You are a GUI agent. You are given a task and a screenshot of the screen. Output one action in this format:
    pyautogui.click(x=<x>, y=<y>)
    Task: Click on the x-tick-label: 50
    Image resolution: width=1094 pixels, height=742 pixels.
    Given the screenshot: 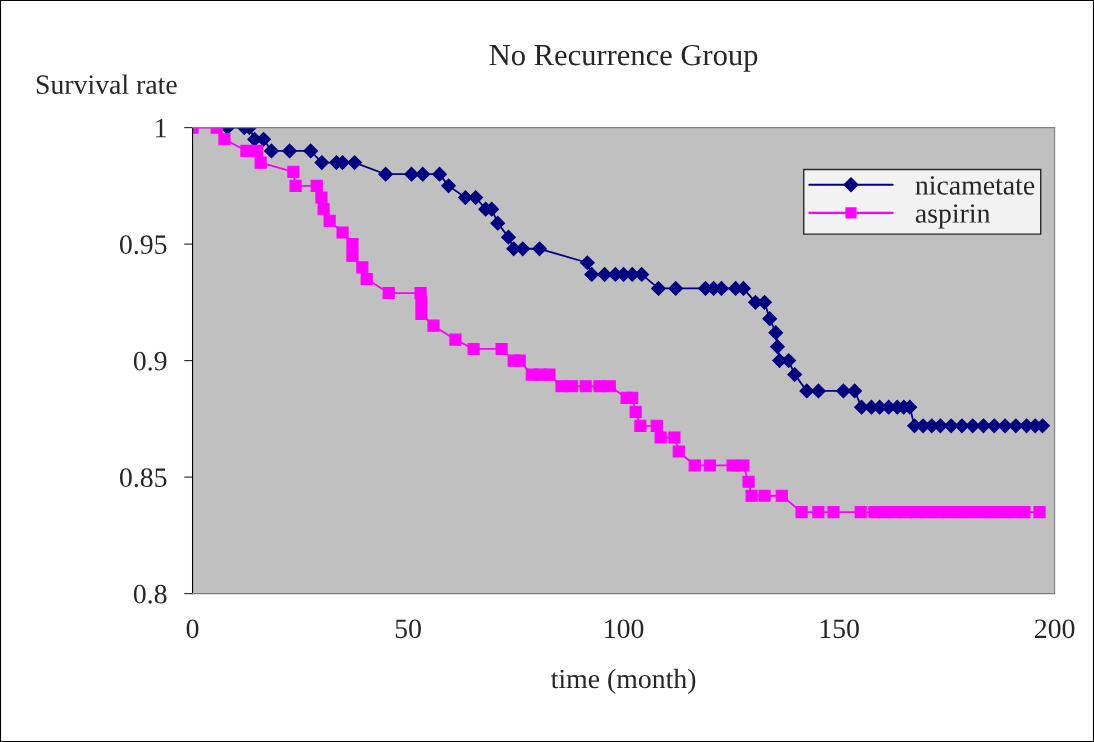 What is the action you would take?
    pyautogui.click(x=408, y=629)
    